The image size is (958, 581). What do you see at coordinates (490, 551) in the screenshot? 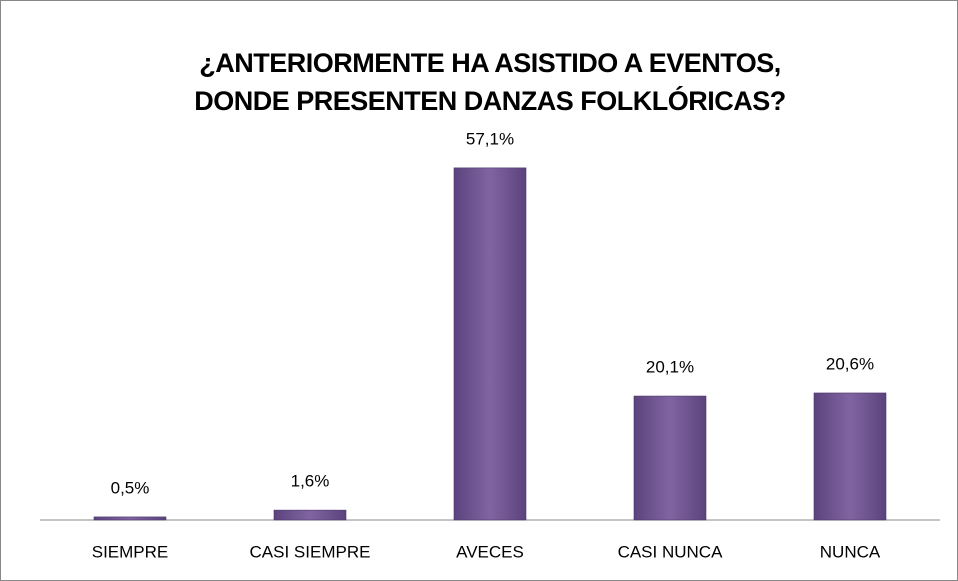
I see `x-tick-label: AVECES` at bounding box center [490, 551].